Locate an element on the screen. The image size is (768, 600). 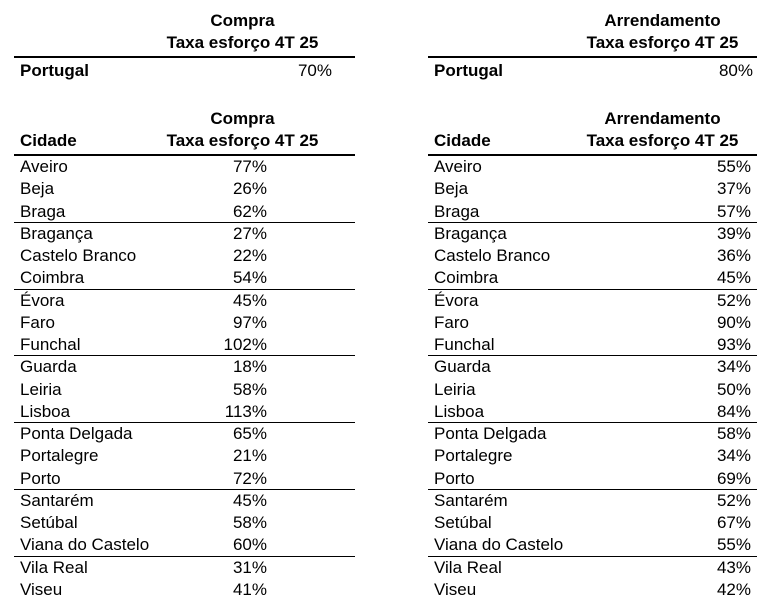
city-value: 113% is located at coordinates (245, 411).